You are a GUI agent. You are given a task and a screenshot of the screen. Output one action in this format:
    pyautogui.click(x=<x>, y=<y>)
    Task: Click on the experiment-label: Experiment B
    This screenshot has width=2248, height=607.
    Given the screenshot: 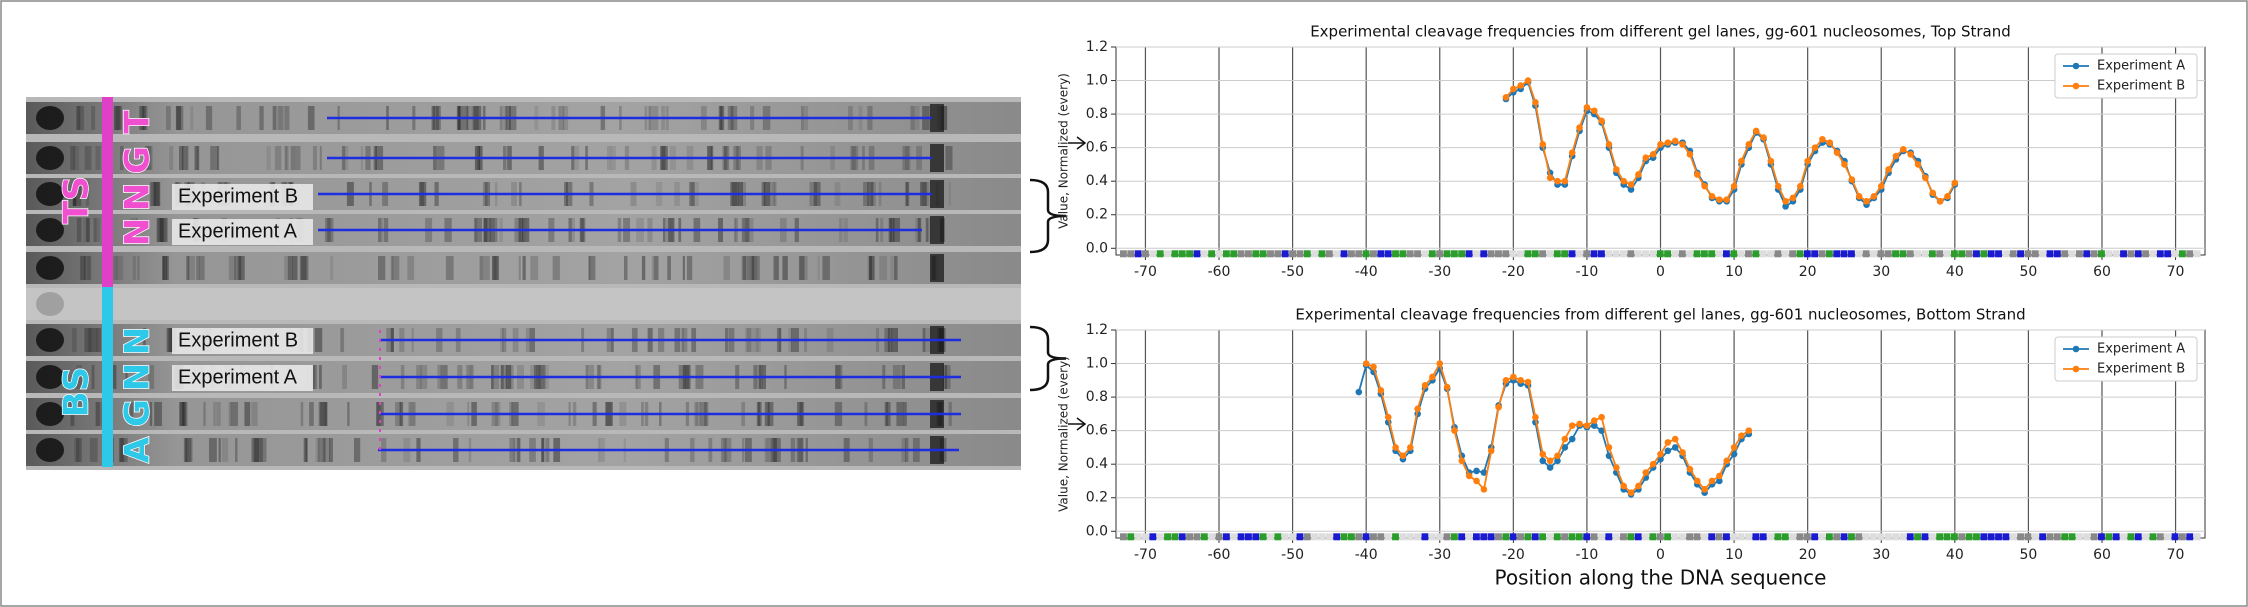 What is the action you would take?
    pyautogui.click(x=238, y=196)
    